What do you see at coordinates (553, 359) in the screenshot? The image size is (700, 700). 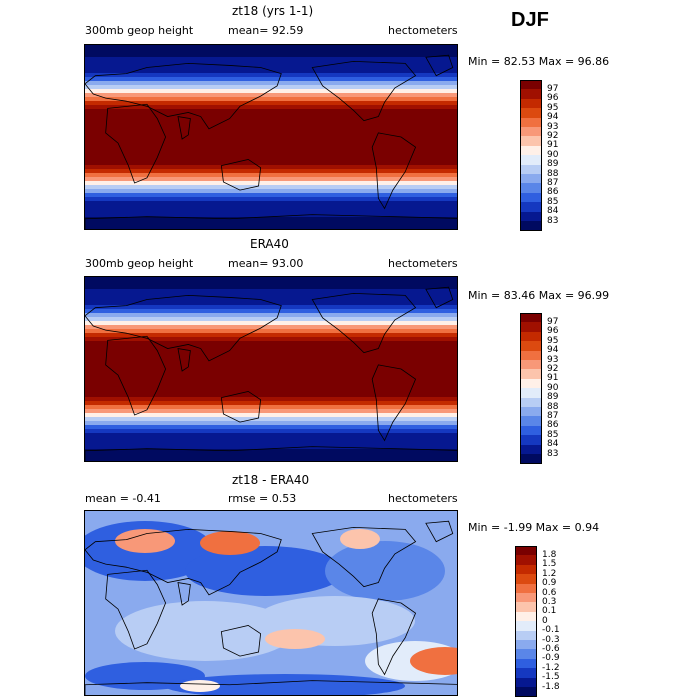 I see `colorbar-label: 93` at bounding box center [553, 359].